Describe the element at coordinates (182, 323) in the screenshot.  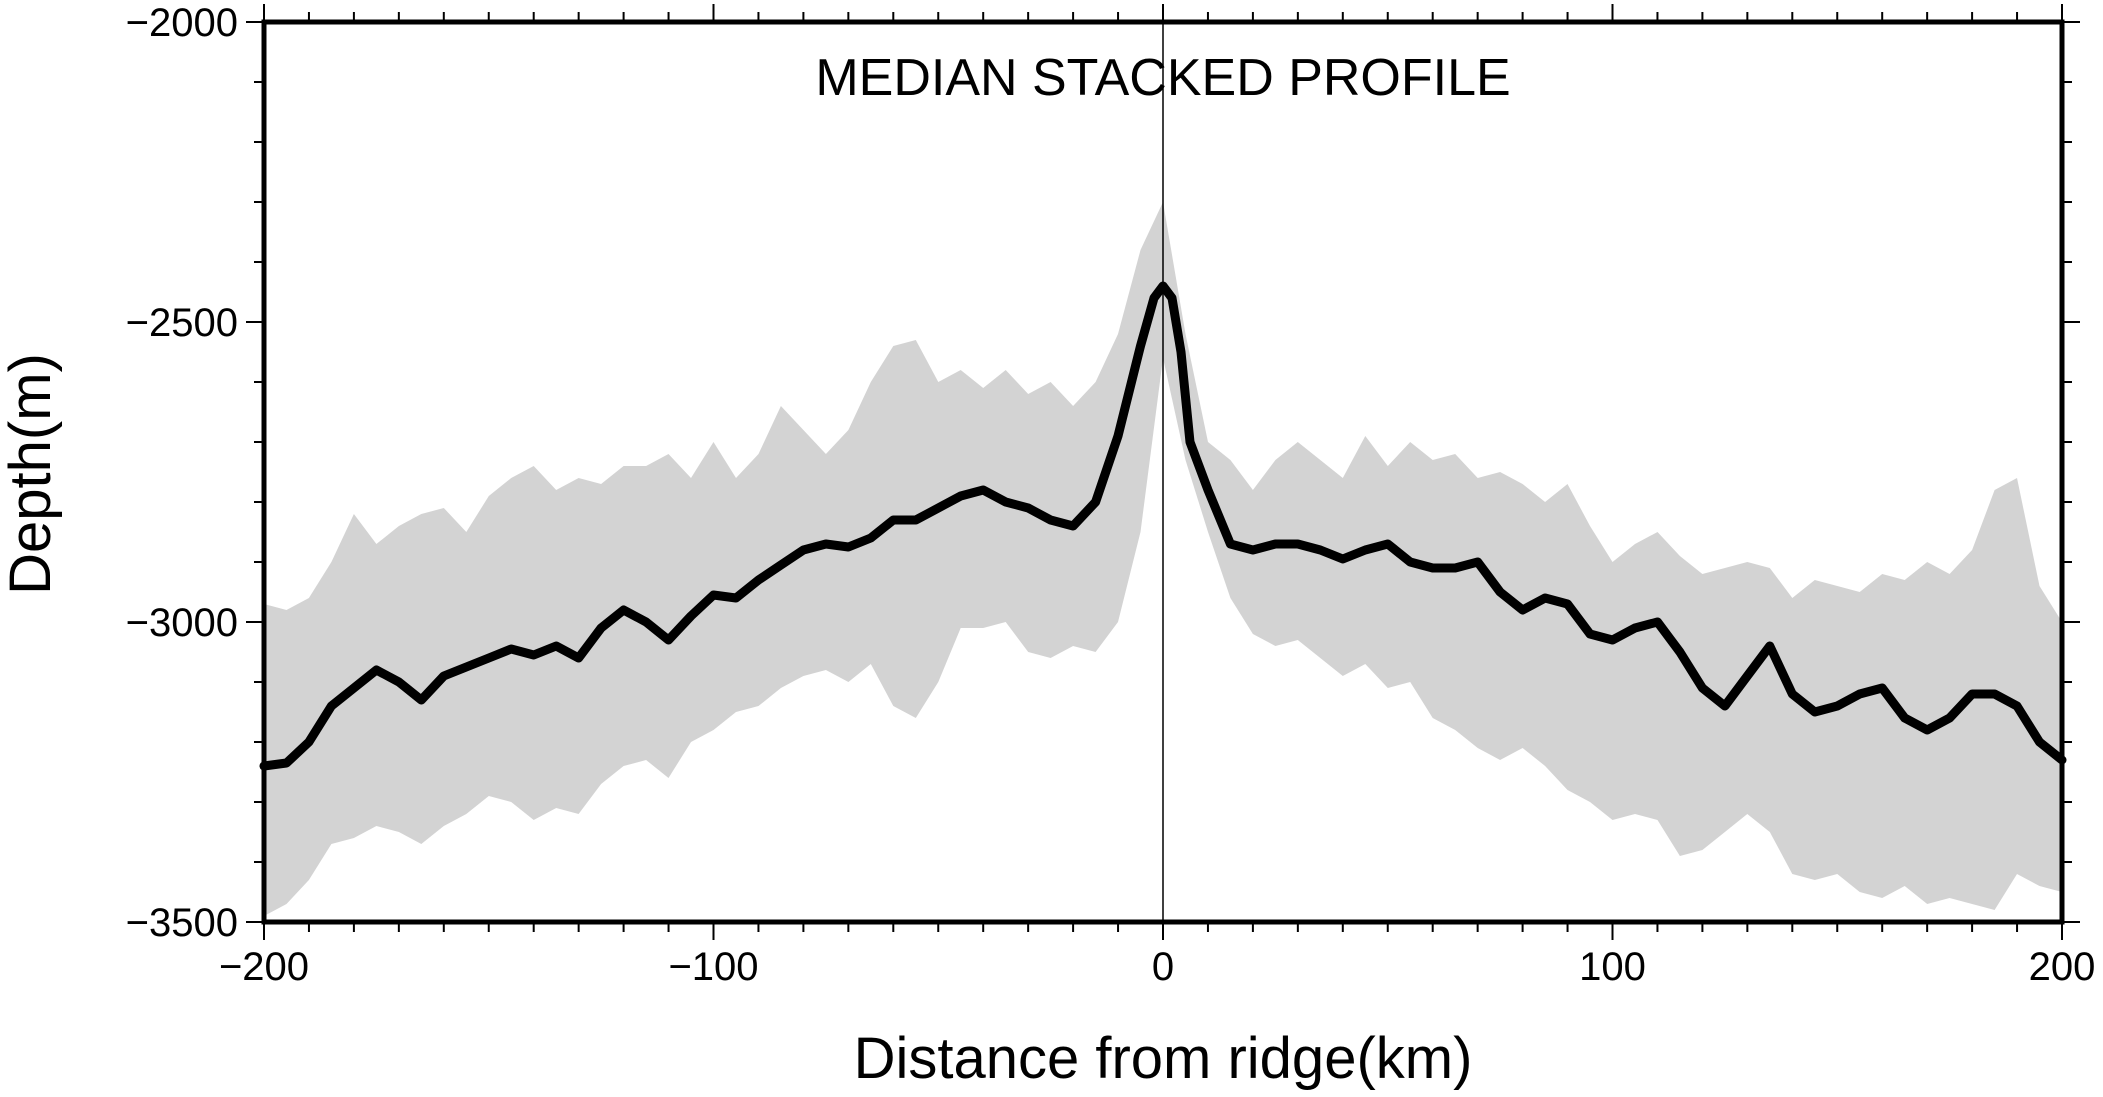
I see `y-tick-label: −2500` at that location.